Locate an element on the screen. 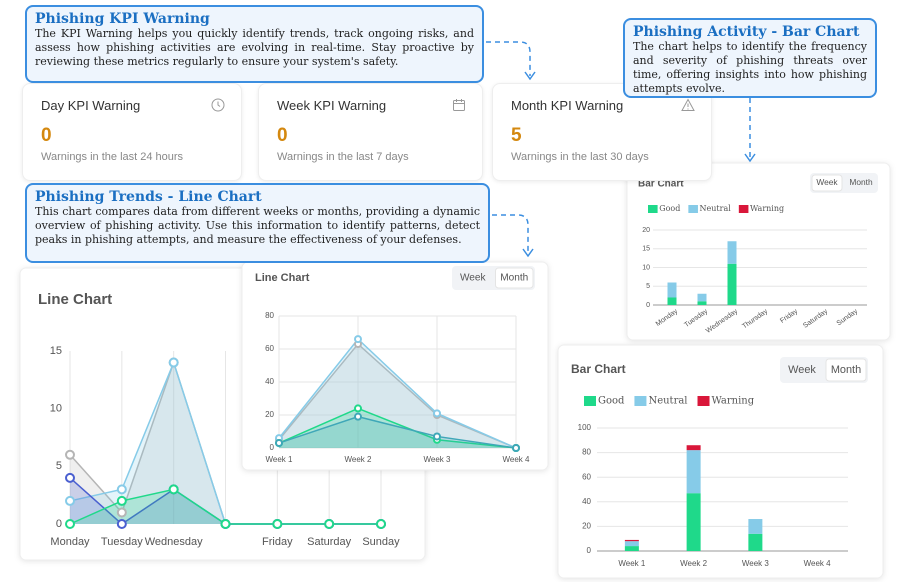 The height and width of the screenshot is (582, 897). x-tick-label: Week 2 is located at coordinates (694, 563).